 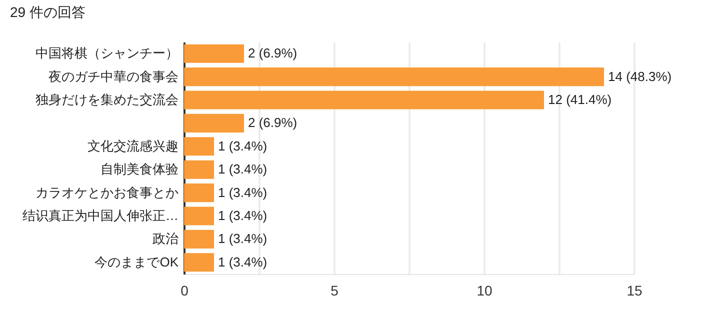 I want to click on x-tick-label: 15, so click(x=634, y=290).